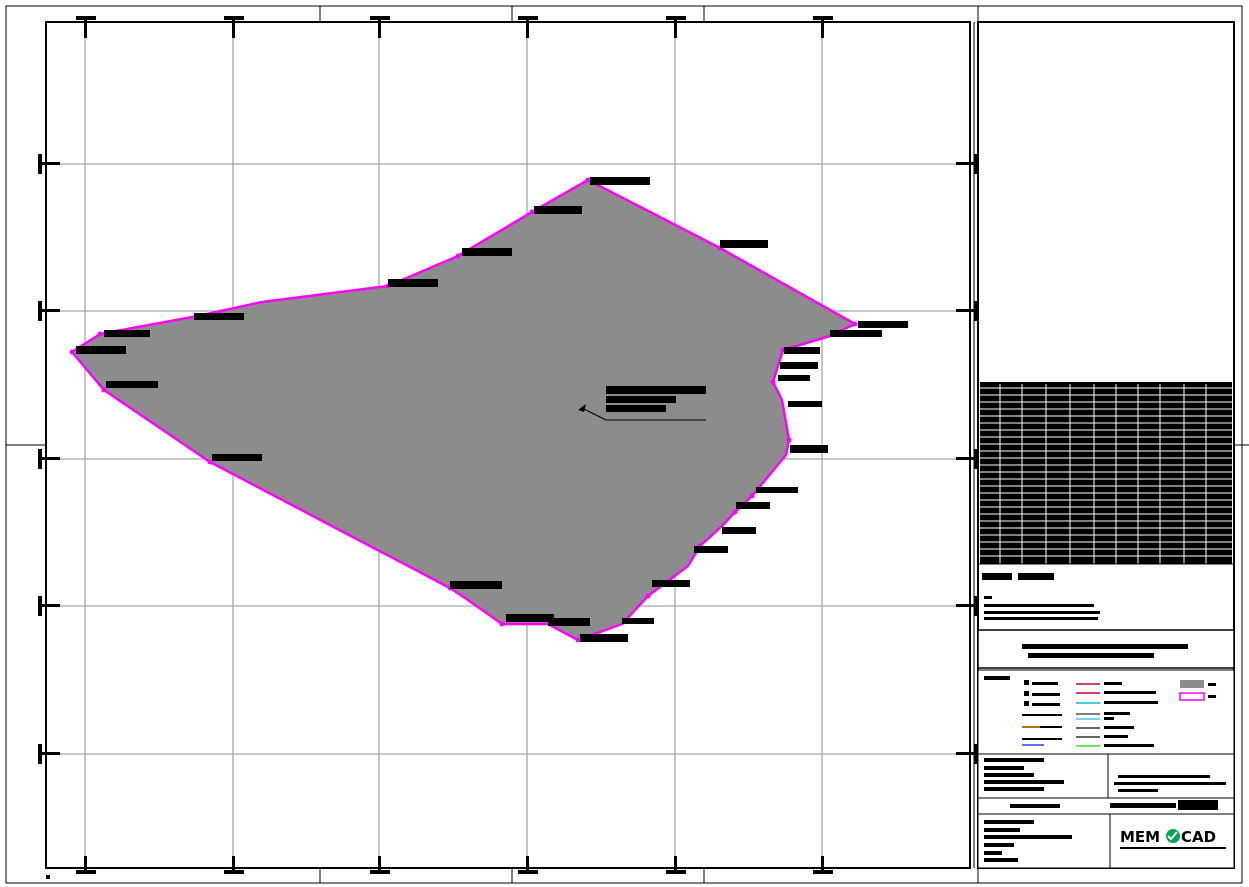 The width and height of the screenshot is (1249, 887). I want to click on drawing-title, so click(1106, 649).